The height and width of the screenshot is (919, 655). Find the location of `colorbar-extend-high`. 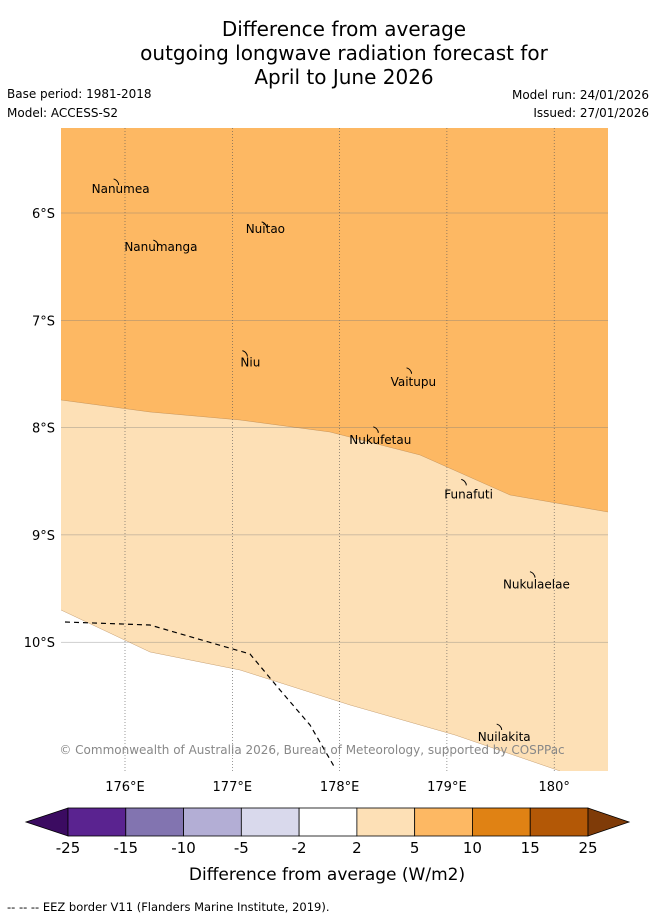

colorbar-extend-high is located at coordinates (609, 822).